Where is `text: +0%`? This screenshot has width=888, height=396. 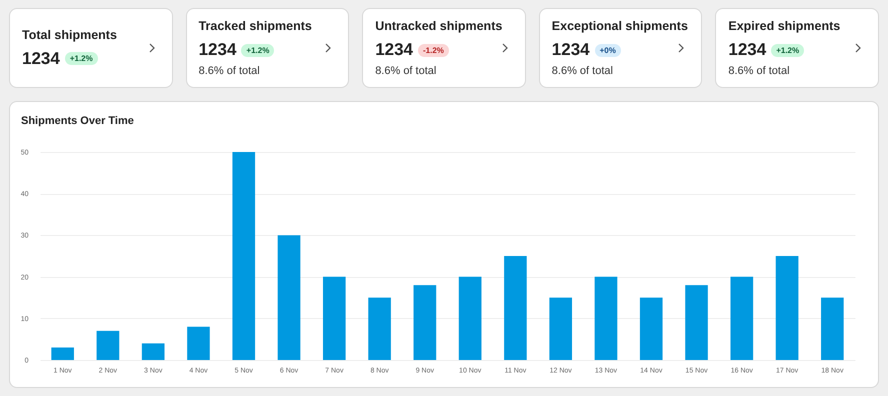
text: +0% is located at coordinates (607, 50).